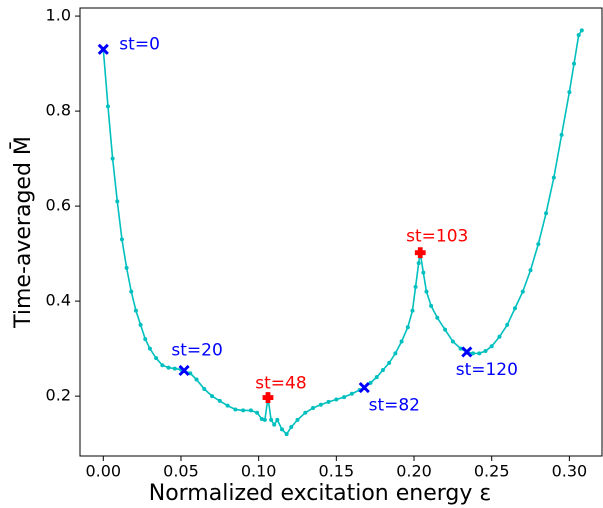 The height and width of the screenshot is (508, 603). What do you see at coordinates (181, 471) in the screenshot?
I see `x-tick-label: 0.05` at bounding box center [181, 471].